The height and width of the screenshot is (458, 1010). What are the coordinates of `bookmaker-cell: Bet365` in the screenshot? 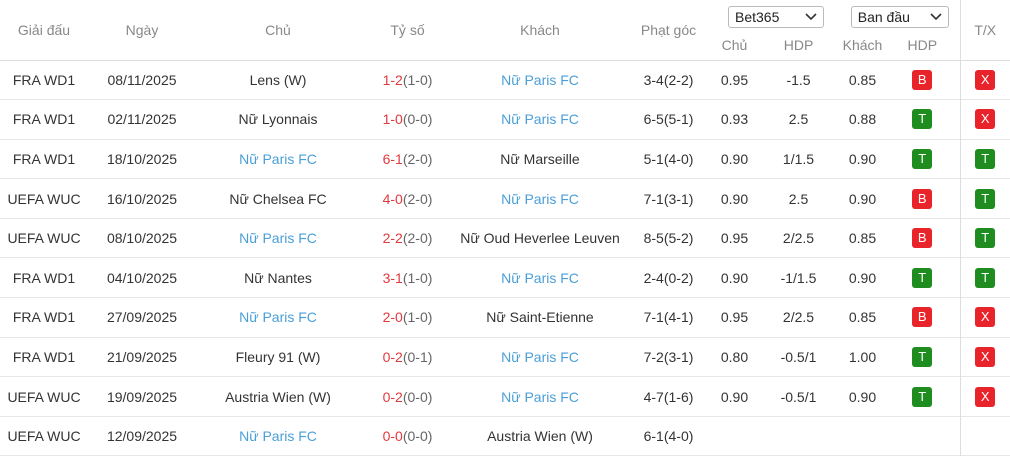 It's located at (776, 15).